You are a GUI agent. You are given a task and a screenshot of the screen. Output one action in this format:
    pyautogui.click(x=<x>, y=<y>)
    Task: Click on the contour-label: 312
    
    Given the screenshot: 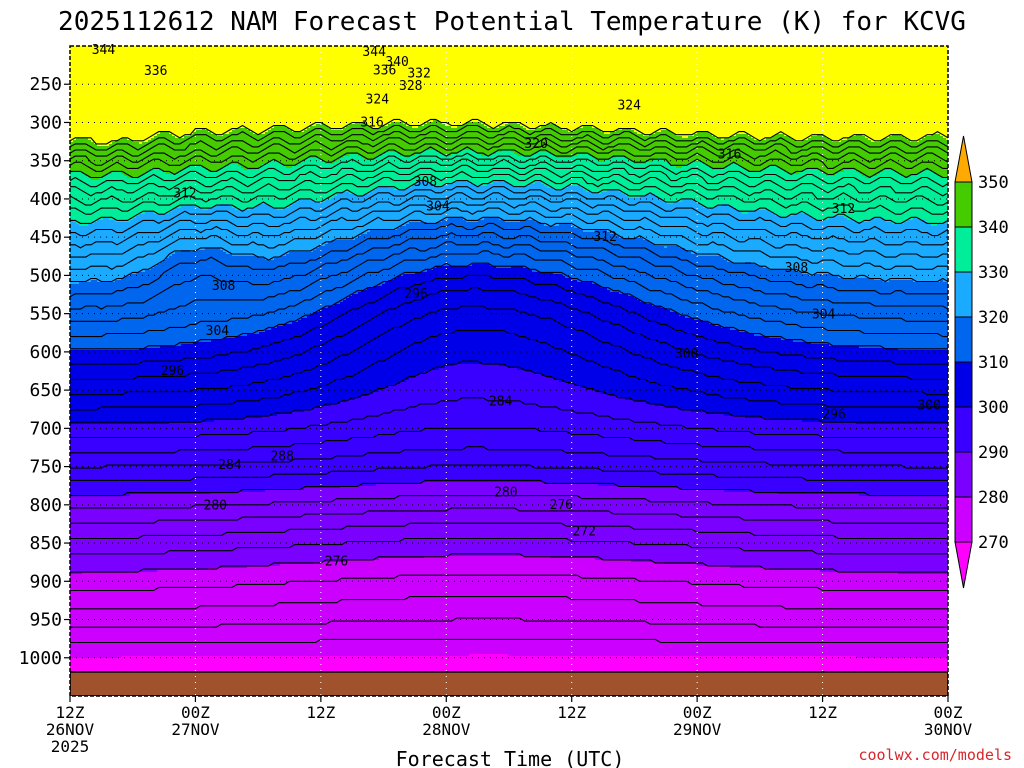 What is the action you would take?
    pyautogui.click(x=184, y=194)
    